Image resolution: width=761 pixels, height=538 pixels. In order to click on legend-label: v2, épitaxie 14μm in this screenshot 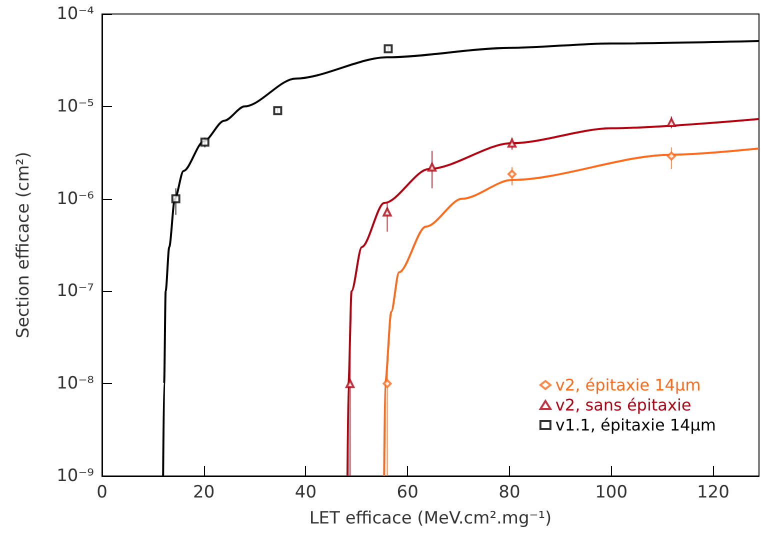, I will do `click(628, 385)`.